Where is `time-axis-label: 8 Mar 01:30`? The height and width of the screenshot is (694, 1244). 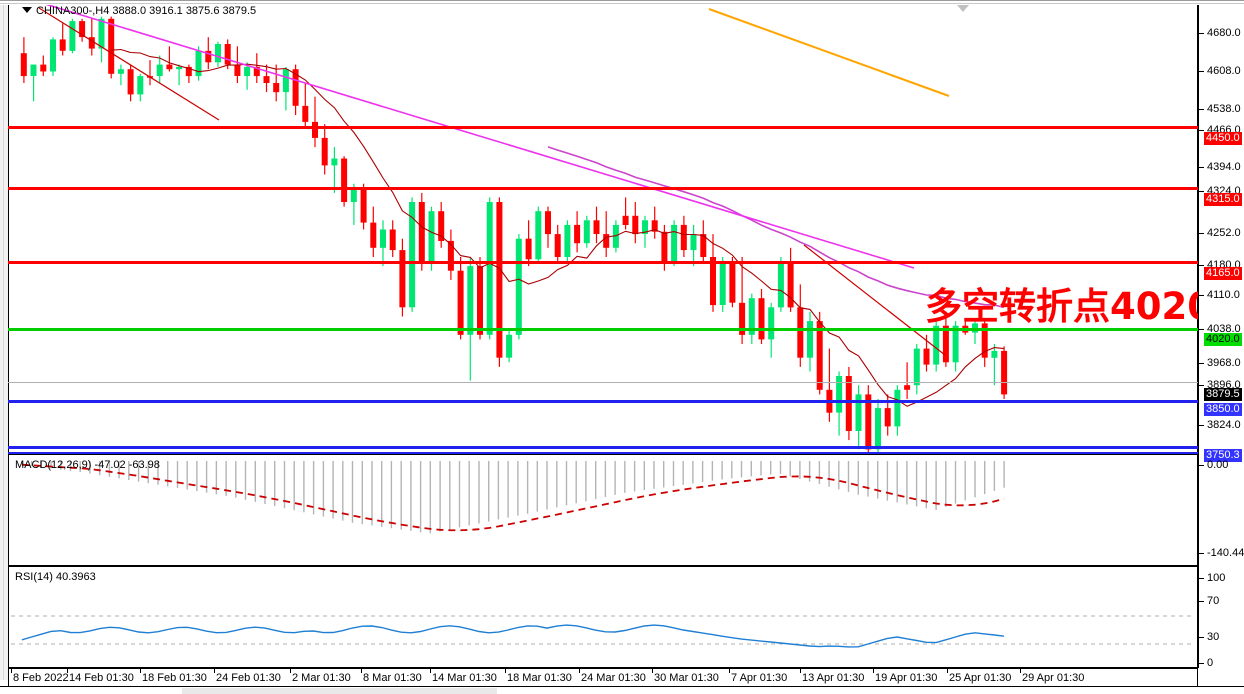
time-axis-label: 8 Mar 01:30 is located at coordinates (392, 678).